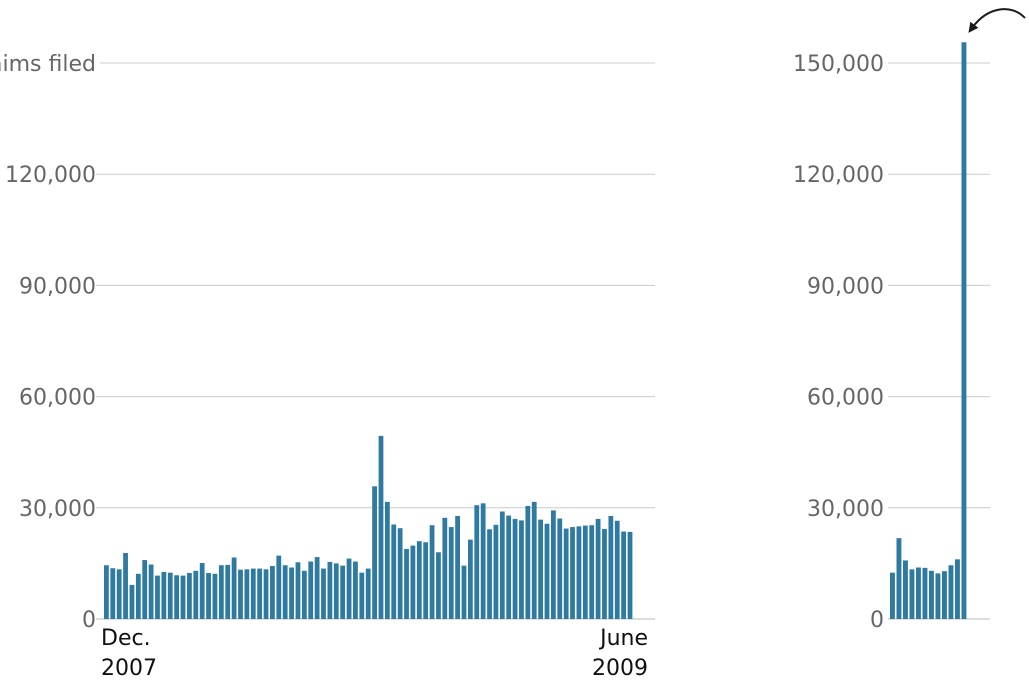 This screenshot has width=1029, height=692. I want to click on x-tick-label: 2007, so click(129, 668).